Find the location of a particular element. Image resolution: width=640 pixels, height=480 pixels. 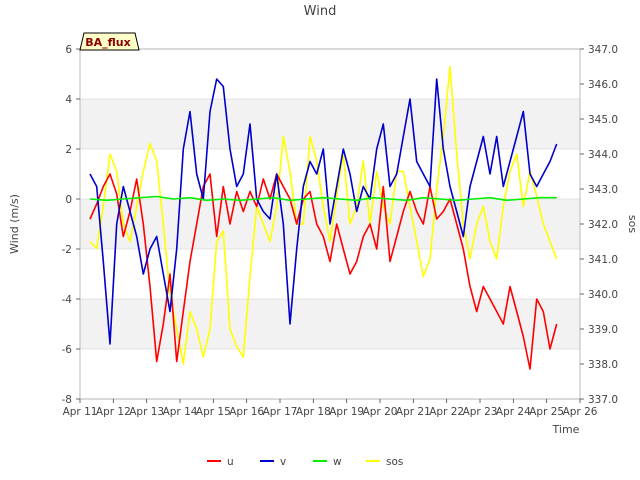

badge-box is located at coordinates (109, 41).